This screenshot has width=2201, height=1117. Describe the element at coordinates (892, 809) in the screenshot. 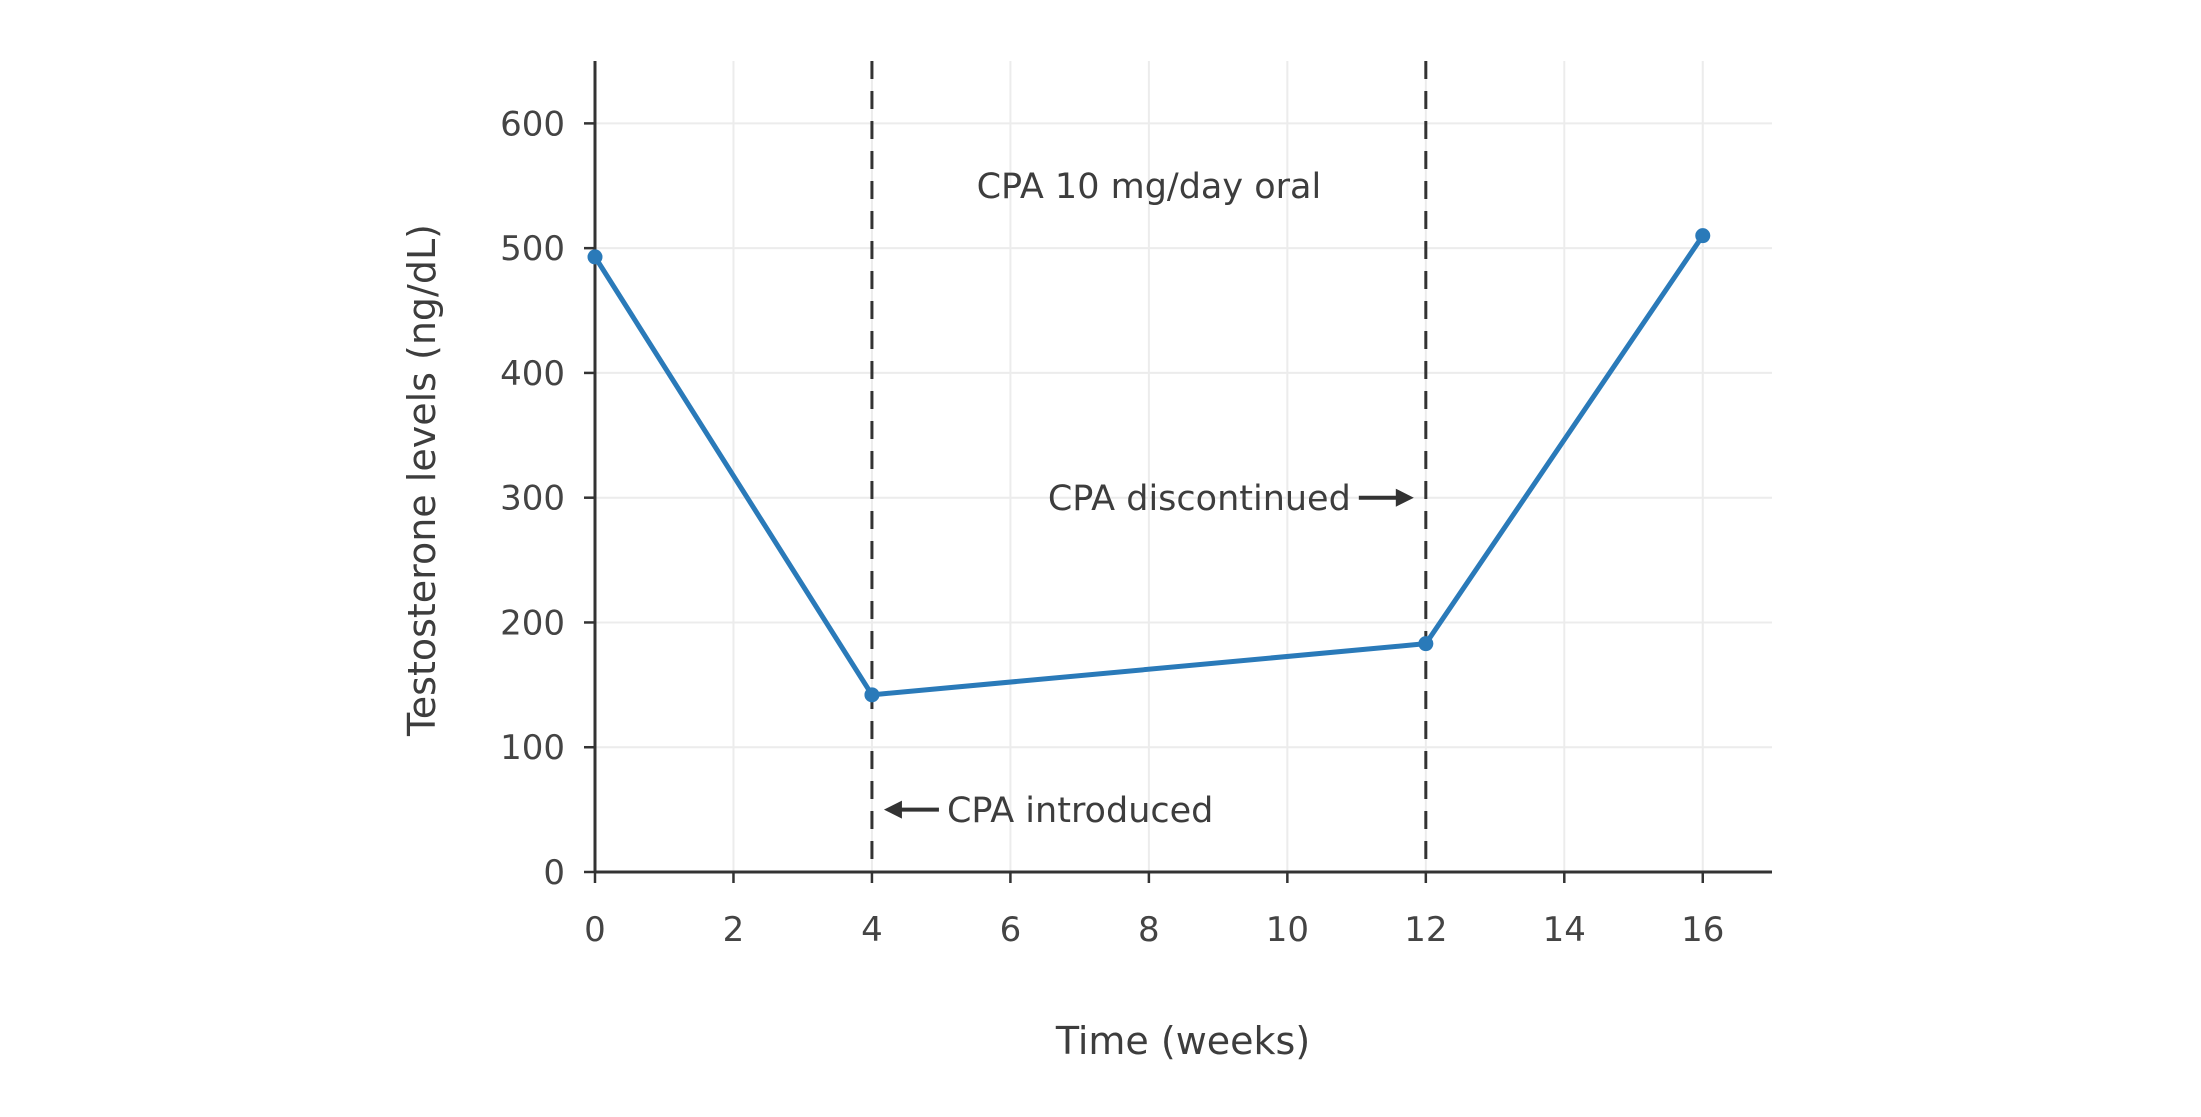

I see `cpa-introduced-label-arrow-head` at that location.